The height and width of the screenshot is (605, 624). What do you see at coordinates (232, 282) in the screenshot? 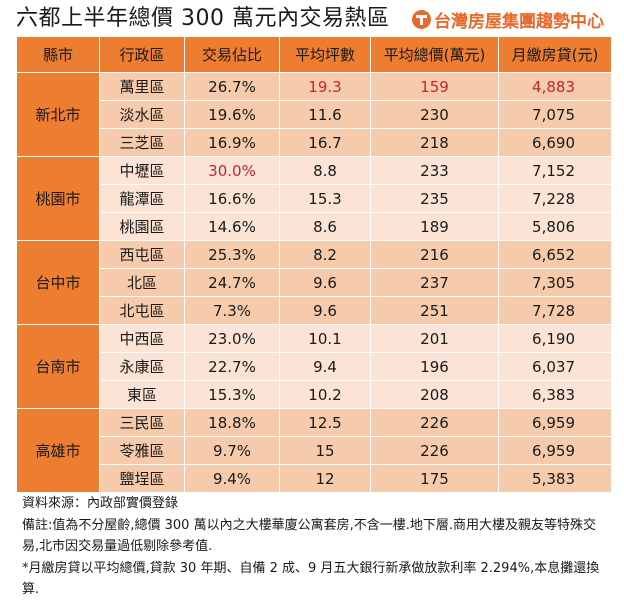
I see `share-cell: 24.7%` at bounding box center [232, 282].